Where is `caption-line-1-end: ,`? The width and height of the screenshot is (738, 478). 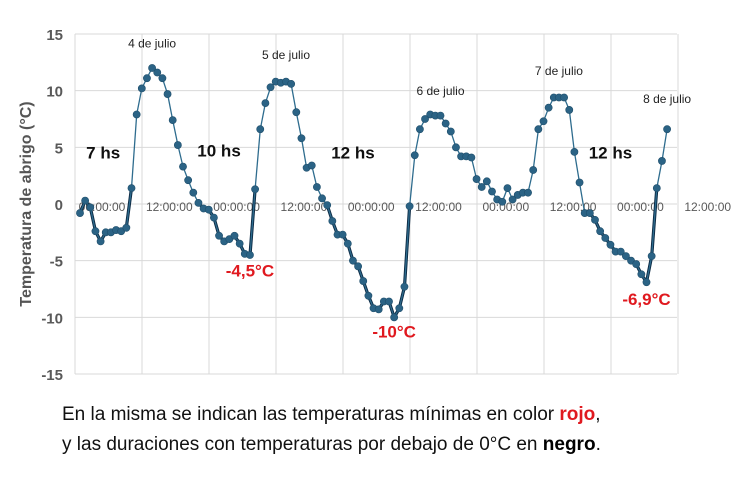 caption-line-1-end: , is located at coordinates (598, 414).